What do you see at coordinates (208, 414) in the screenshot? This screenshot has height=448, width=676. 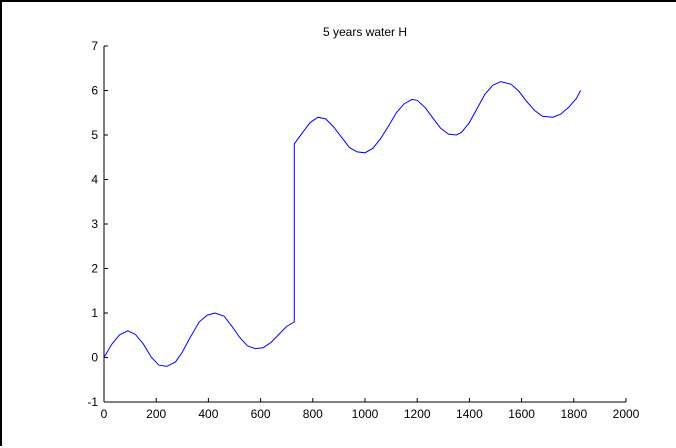 I see `x-tick-label: 400` at bounding box center [208, 414].